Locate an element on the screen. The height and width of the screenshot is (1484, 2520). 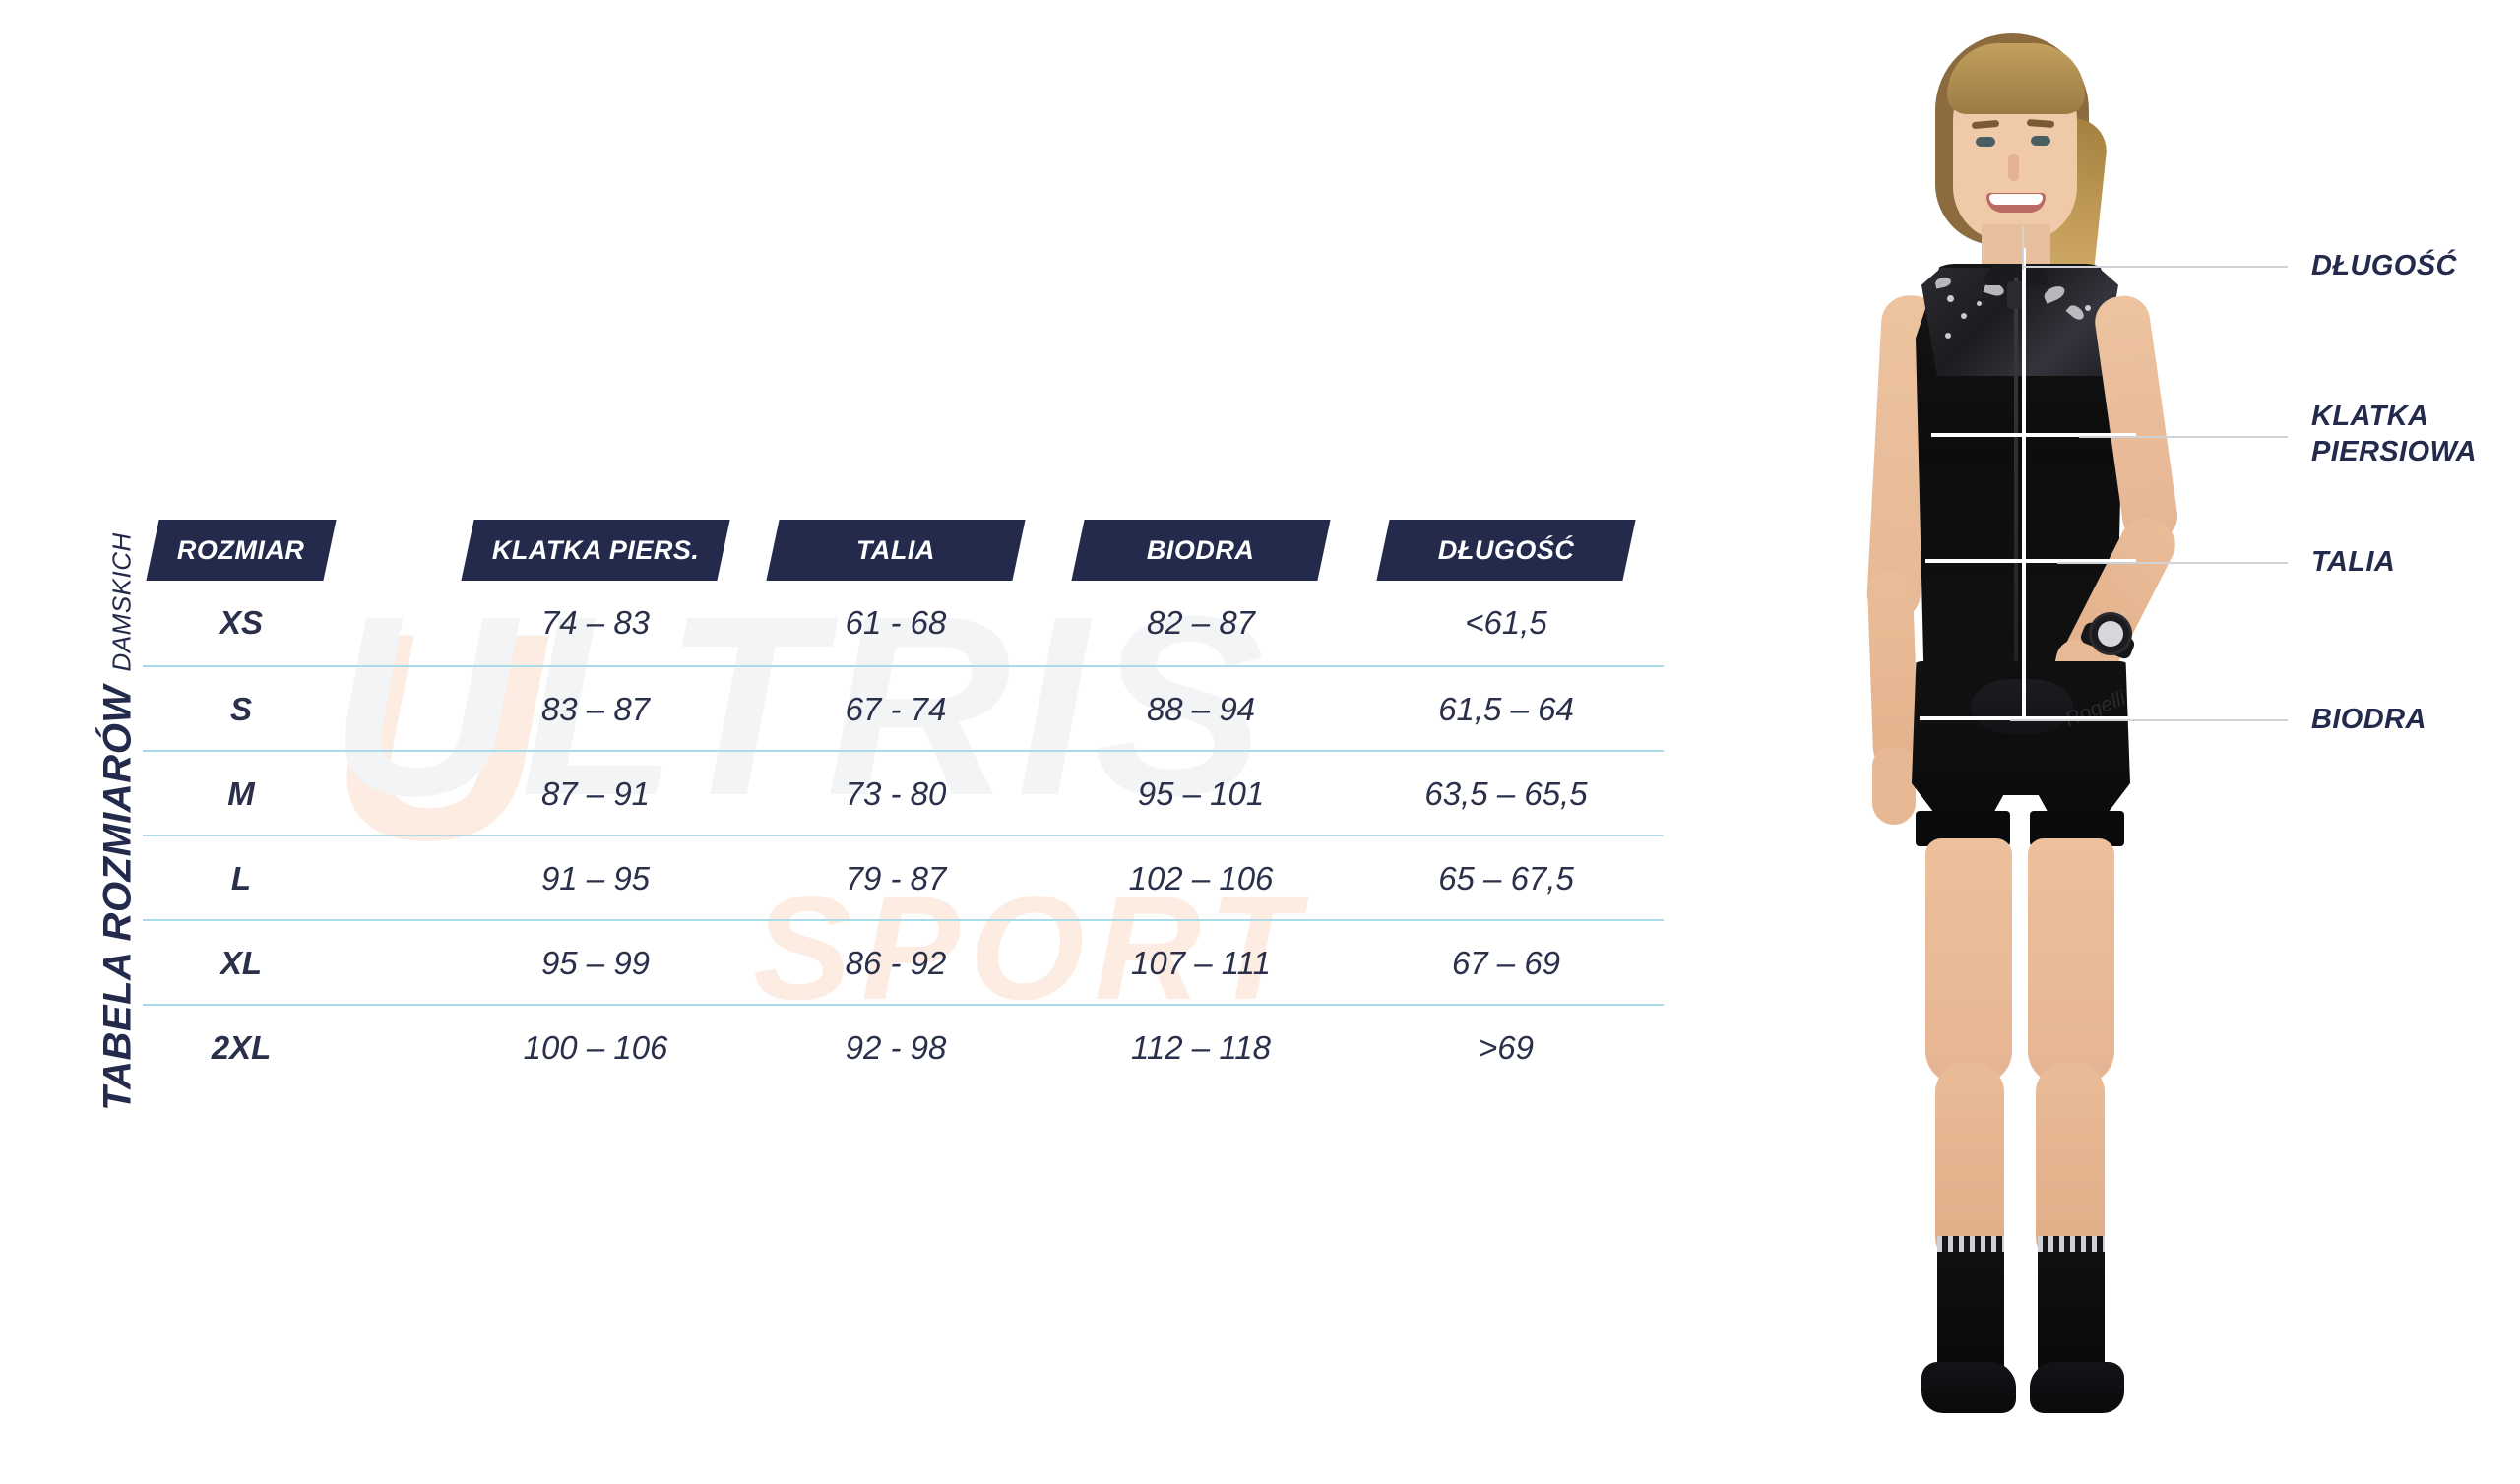
cell-size: S is located at coordinates (240, 709).